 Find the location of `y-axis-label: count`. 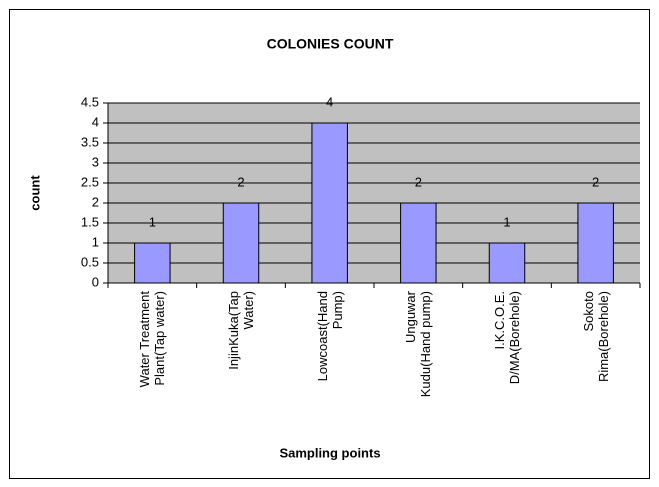

y-axis-label: count is located at coordinates (34, 193).